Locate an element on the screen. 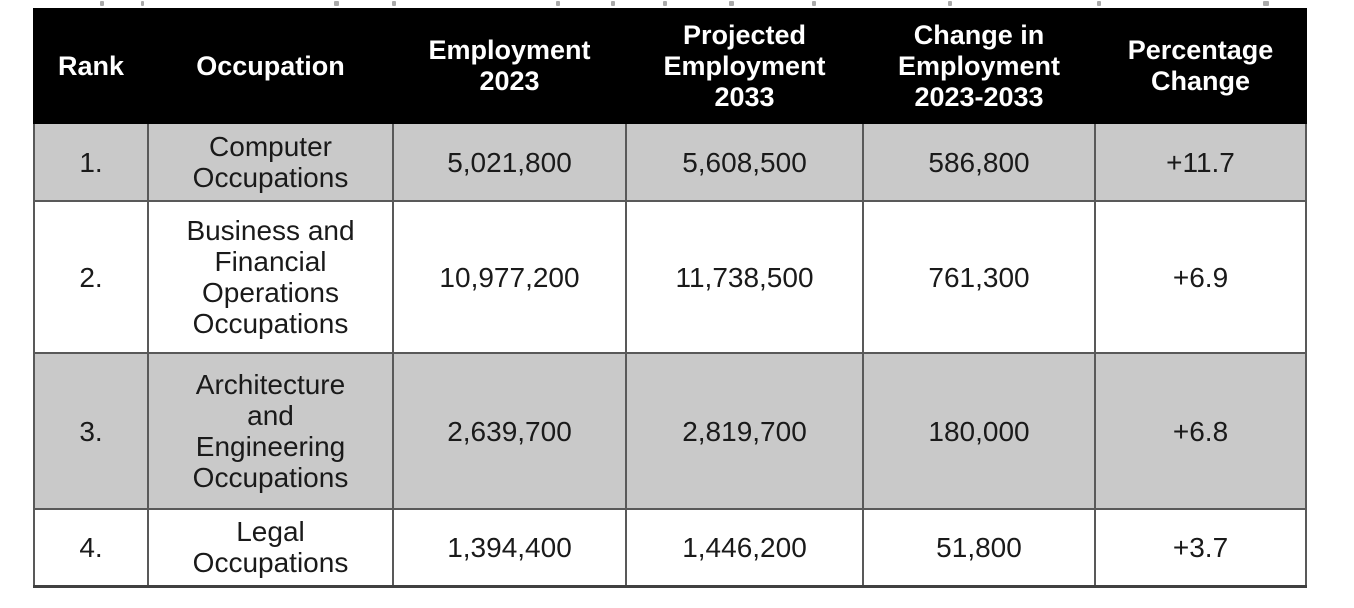 The image size is (1354, 608). column-header-projected-employment-2033: Projected Employment 2033 is located at coordinates (744, 66).